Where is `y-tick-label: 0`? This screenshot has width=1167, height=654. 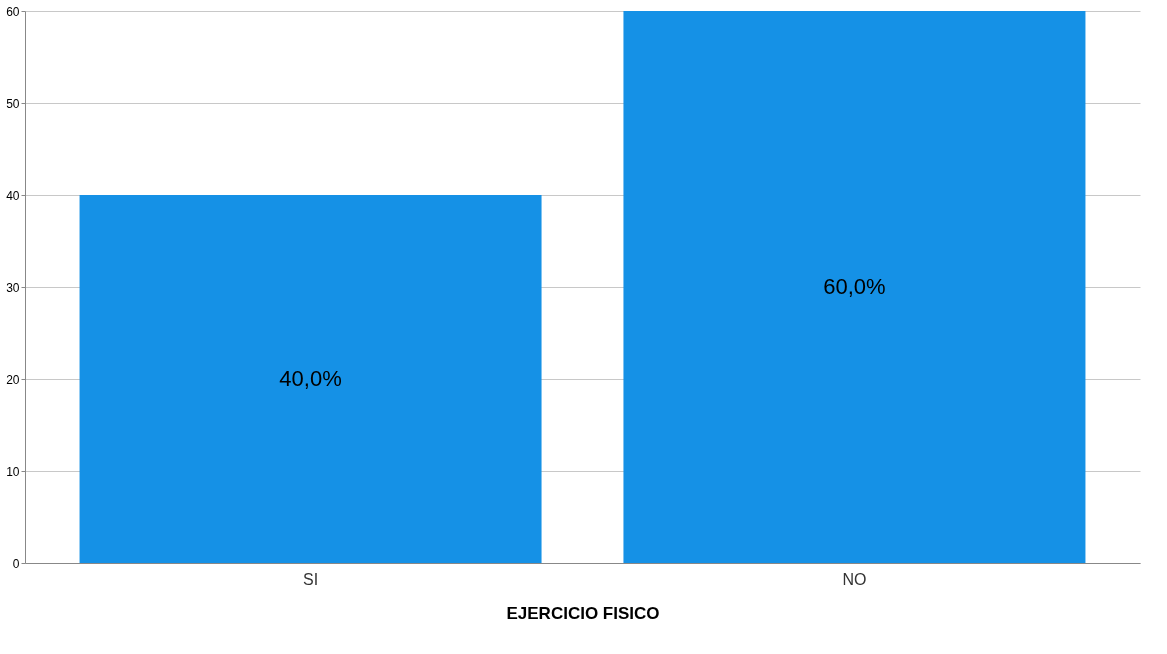
y-tick-label: 0 is located at coordinates (16, 563).